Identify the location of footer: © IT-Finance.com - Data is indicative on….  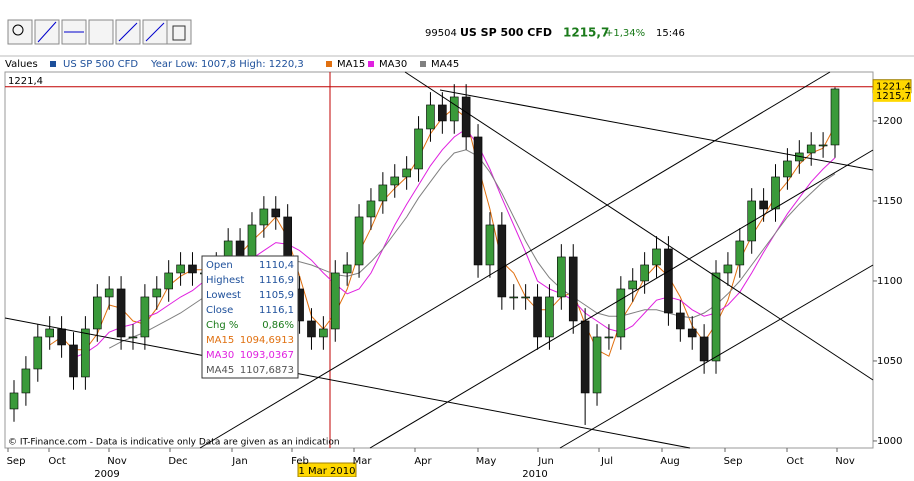
(174, 443).